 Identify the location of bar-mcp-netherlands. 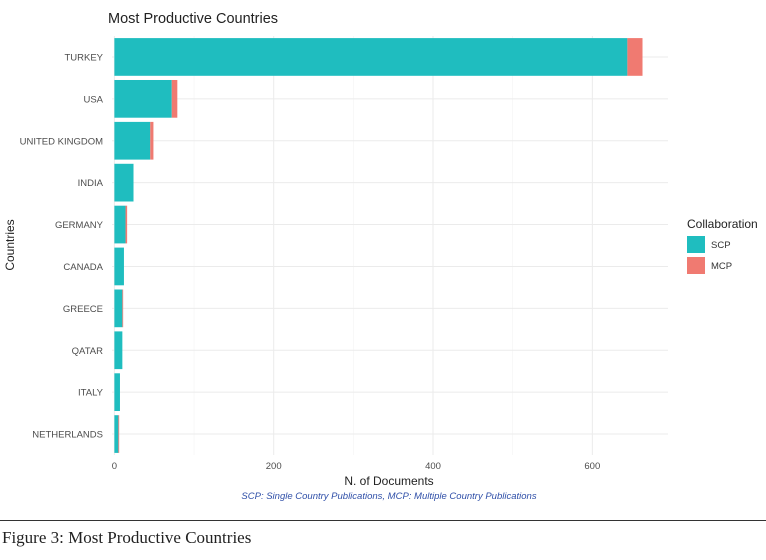
(119, 434).